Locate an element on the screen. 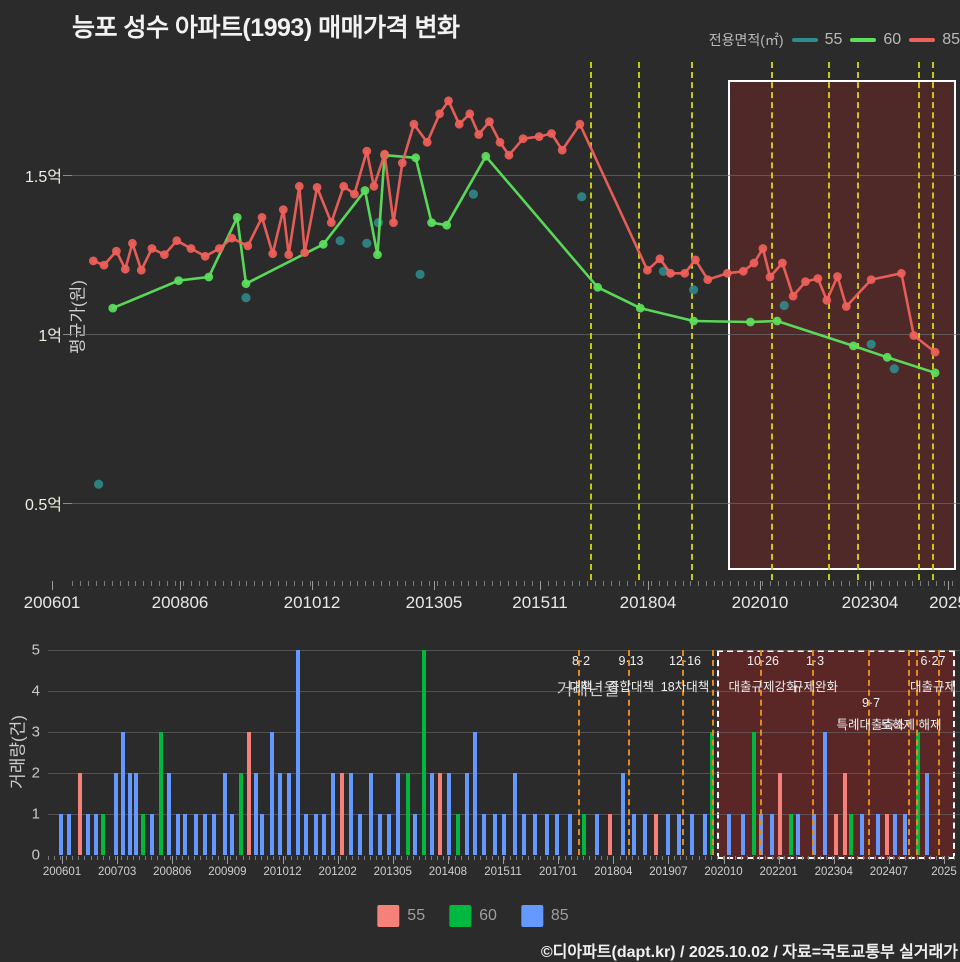 This screenshot has width=960, height=962. bar-legend-label-55: 55 is located at coordinates (416, 915).